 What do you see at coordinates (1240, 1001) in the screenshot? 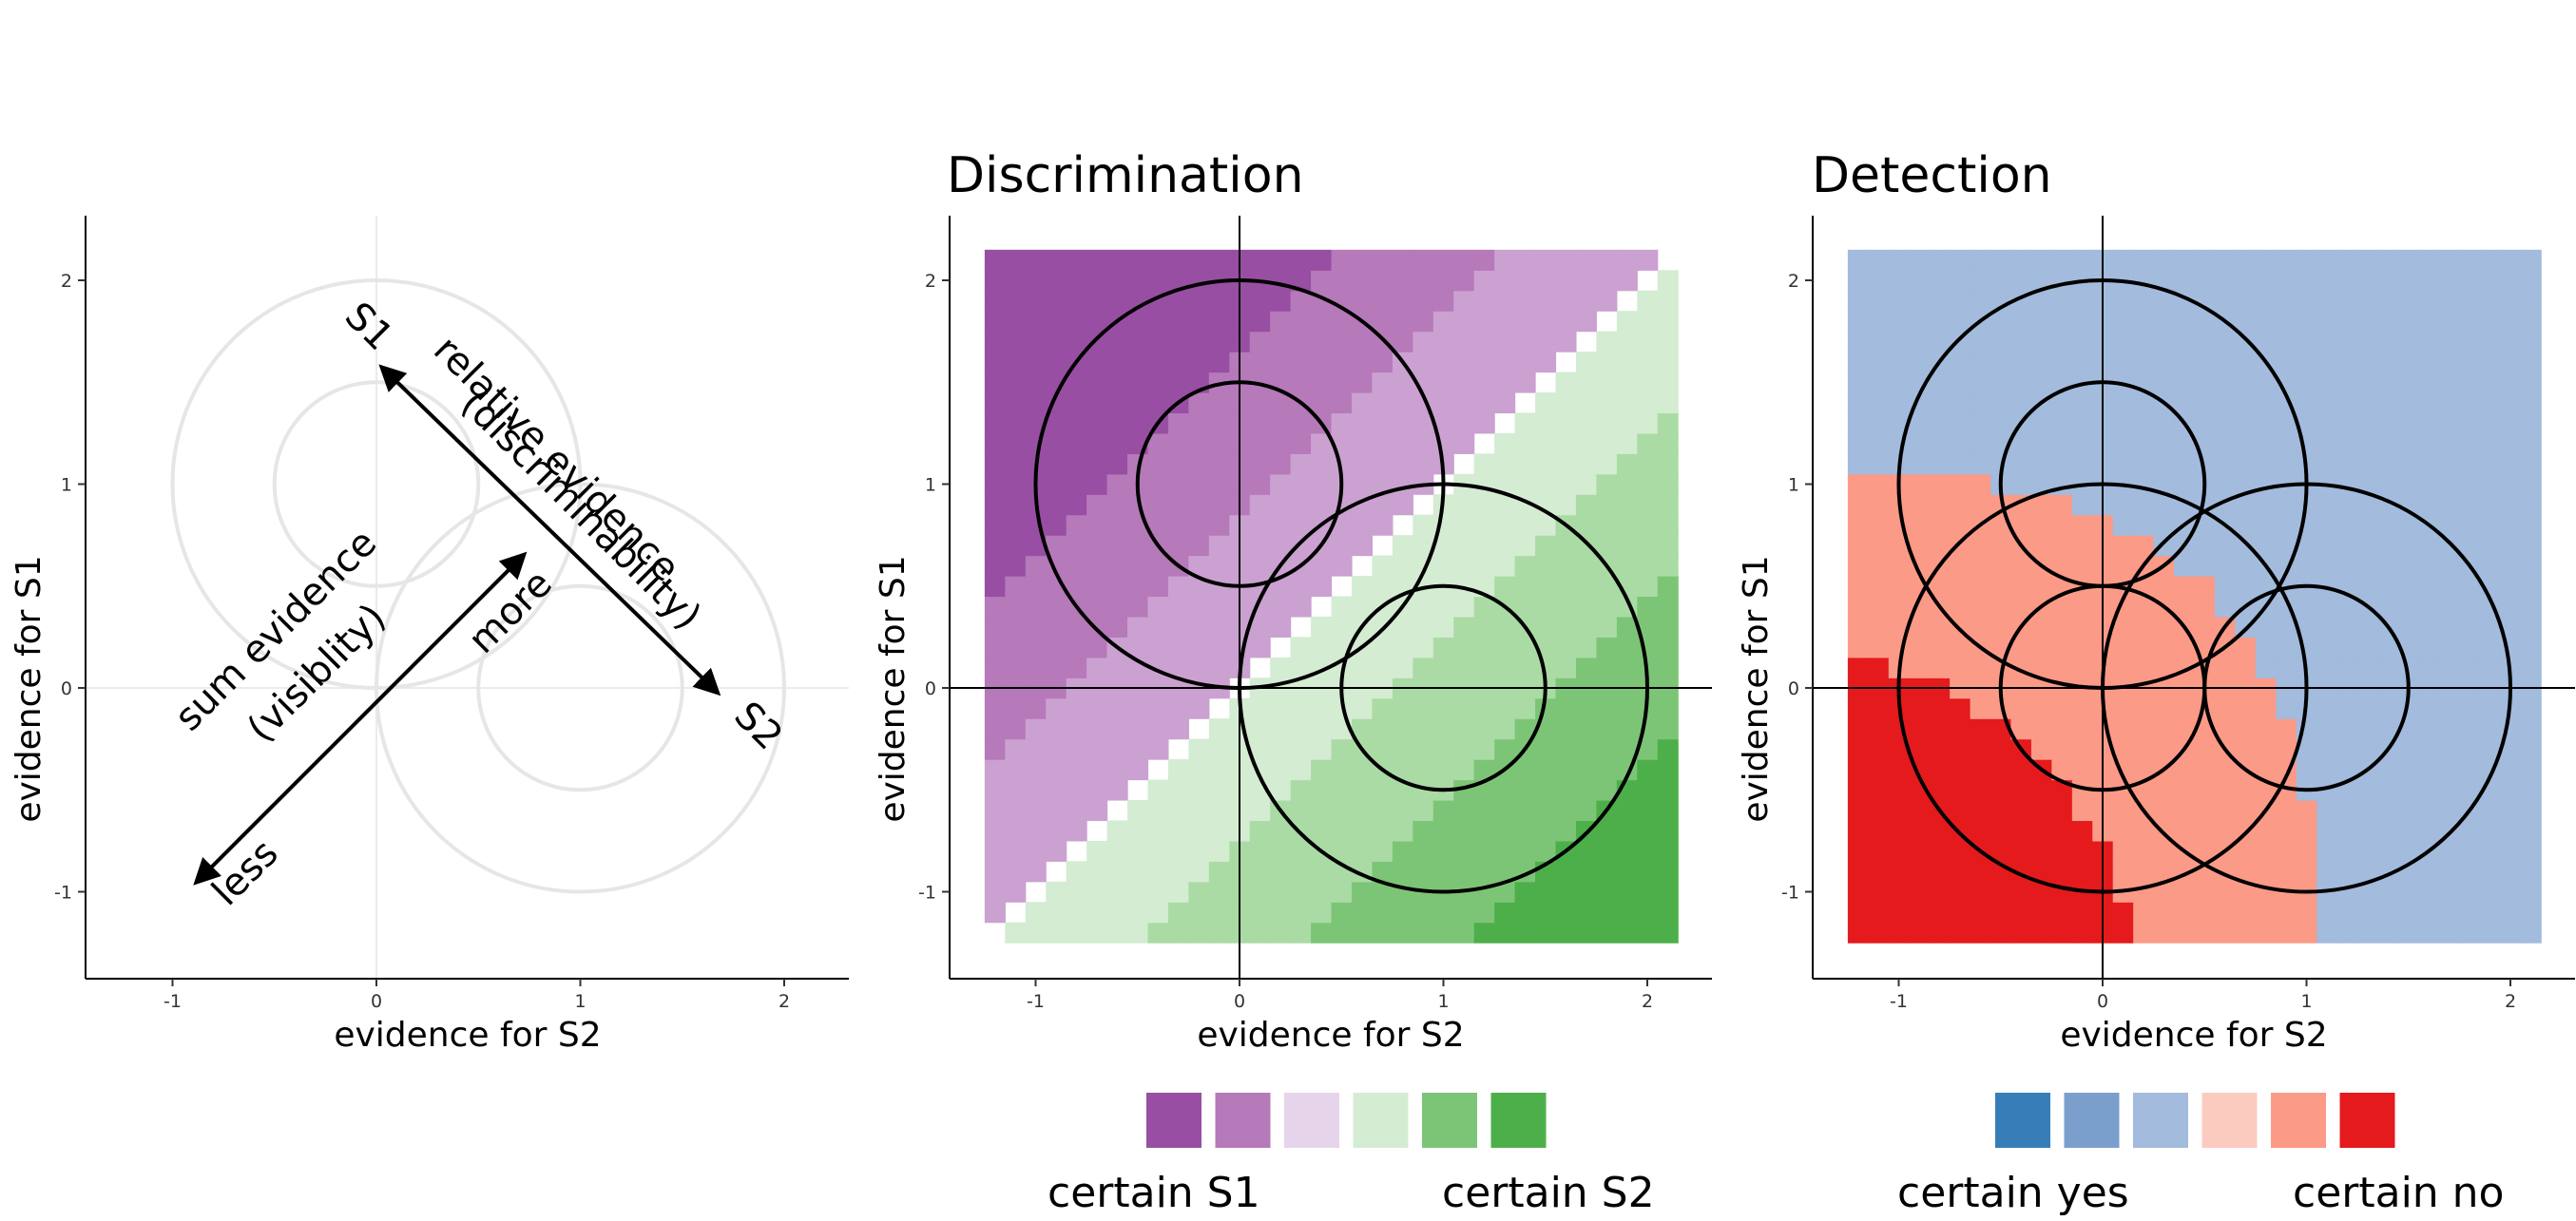
I see `x-tick-label: 0` at bounding box center [1240, 1001].